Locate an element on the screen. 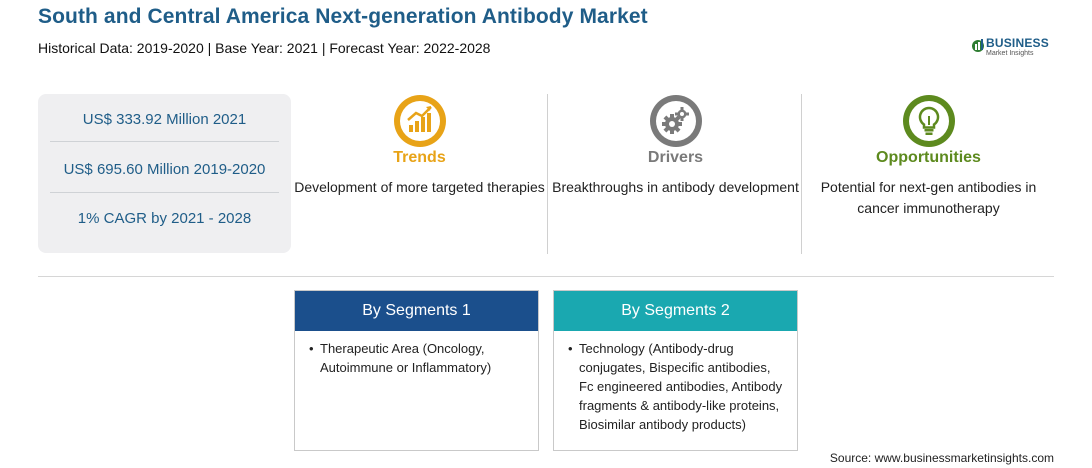  segment-2-header: By Segments 2 is located at coordinates (675, 311).